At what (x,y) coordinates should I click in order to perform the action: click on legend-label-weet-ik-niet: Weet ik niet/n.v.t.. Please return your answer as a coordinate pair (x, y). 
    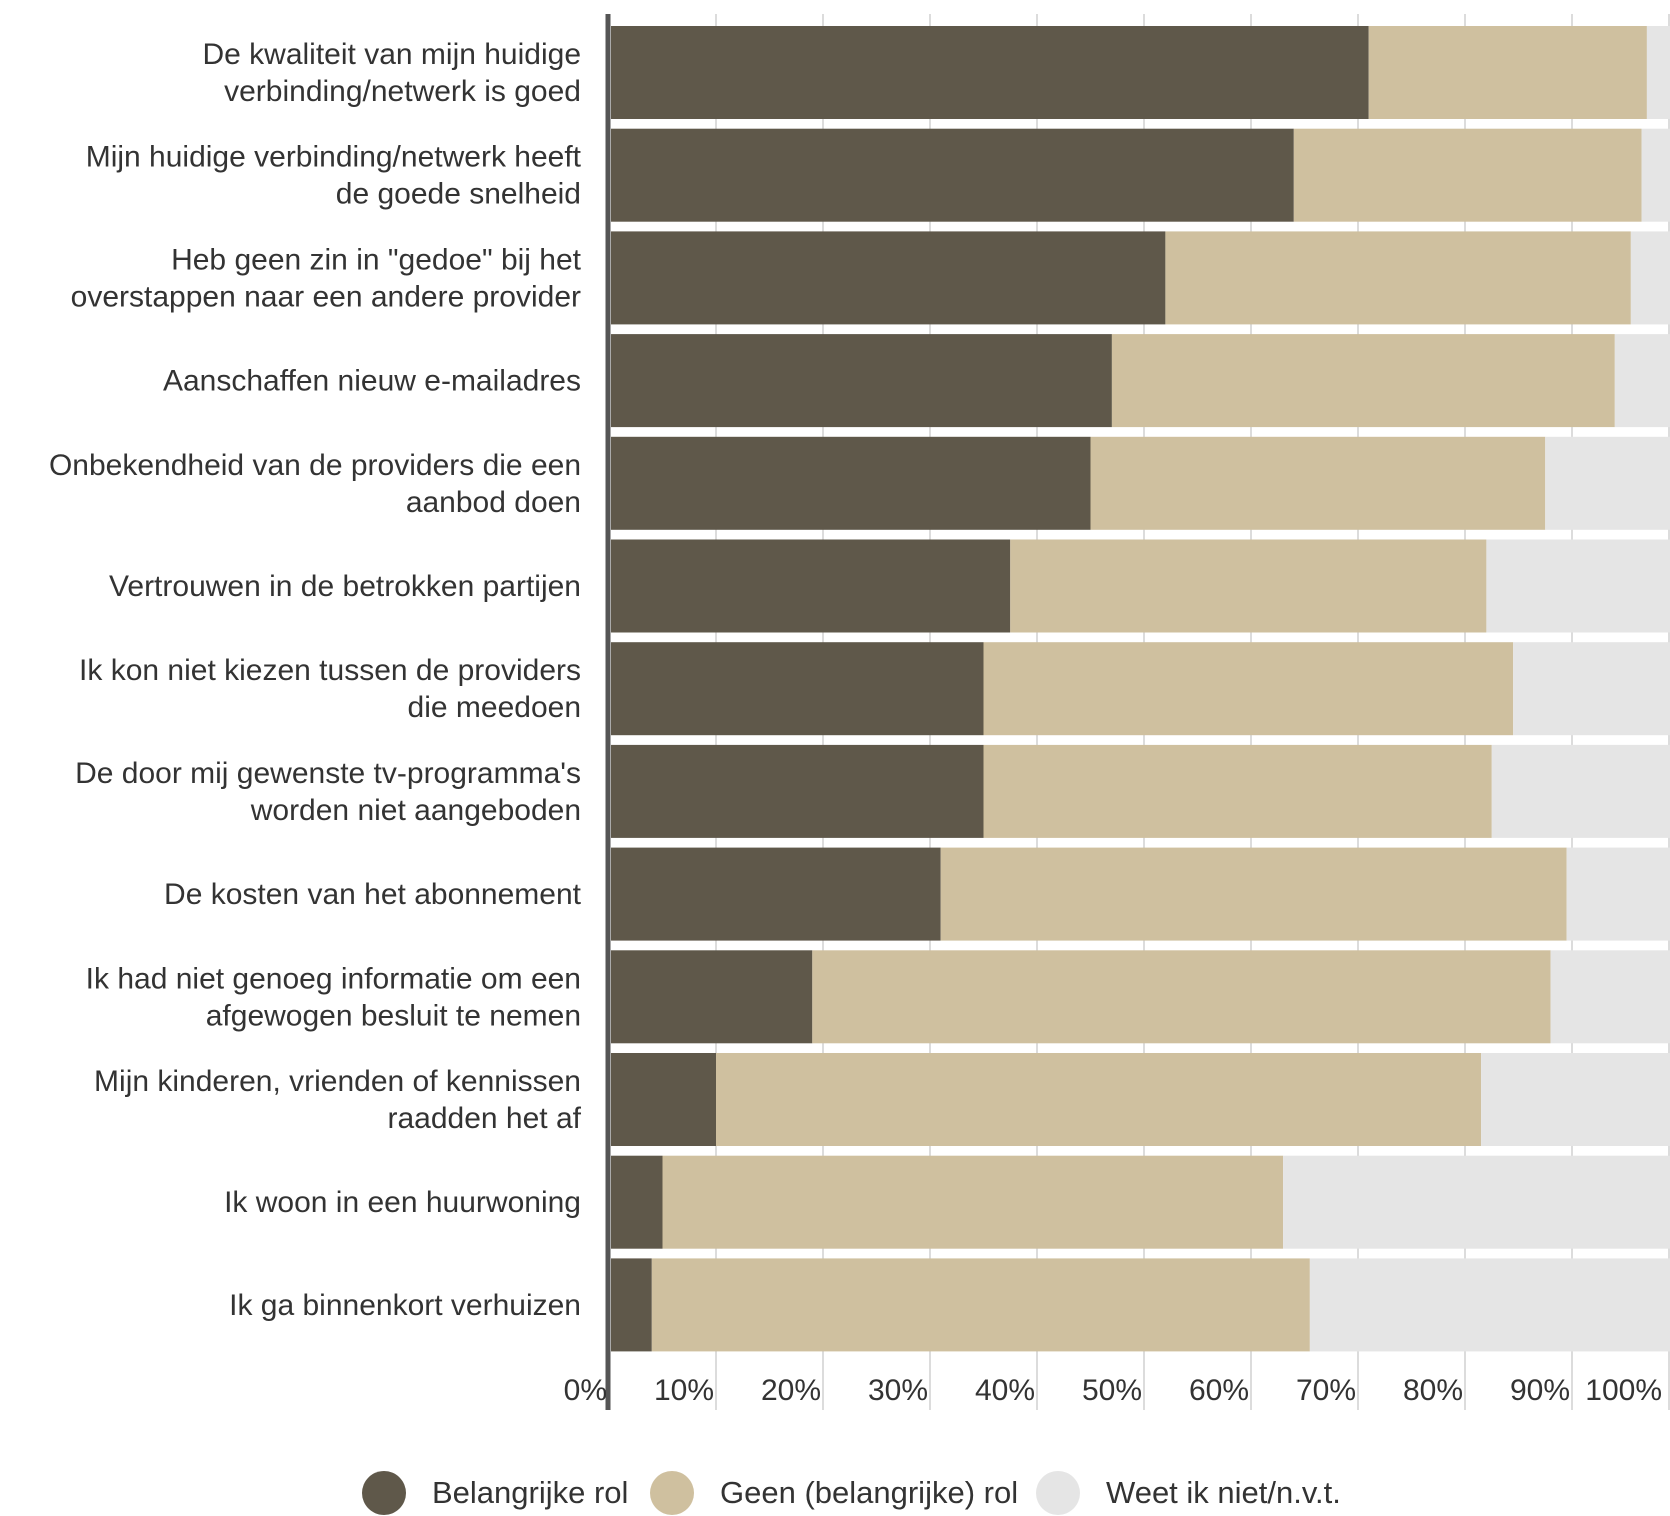
    Looking at the image, I should click on (1223, 1492).